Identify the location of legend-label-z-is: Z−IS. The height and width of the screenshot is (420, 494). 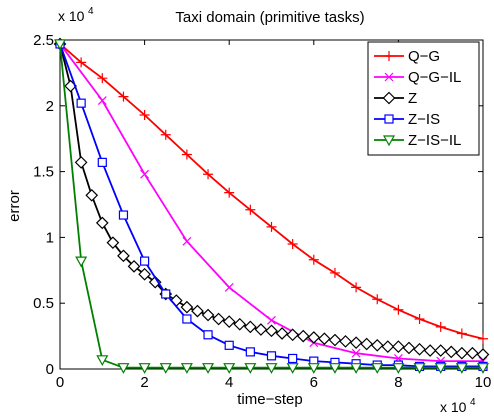
(424, 119).